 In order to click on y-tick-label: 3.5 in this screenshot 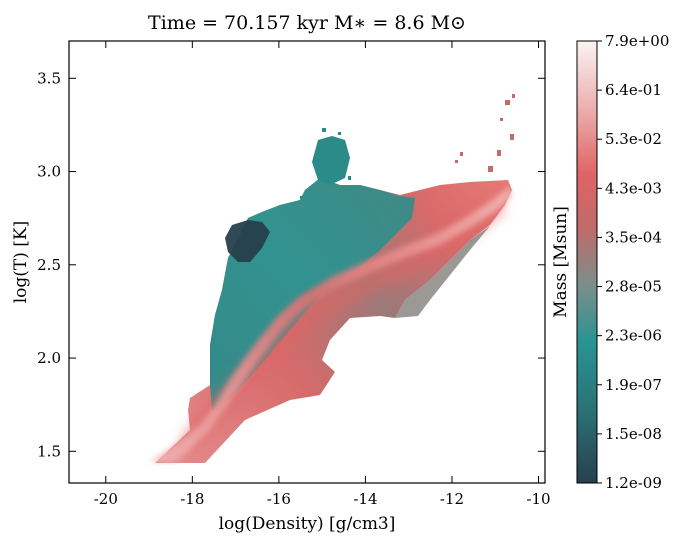, I will do `click(49, 78)`.